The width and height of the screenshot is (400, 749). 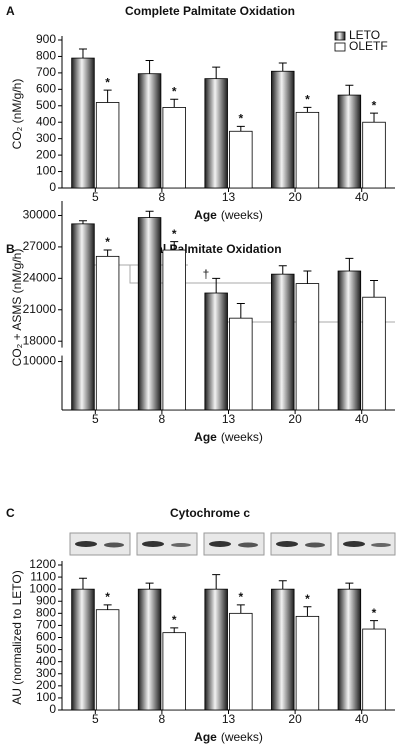 What do you see at coordinates (42, 564) in the screenshot?
I see `y-tick-label: 1200` at bounding box center [42, 564].